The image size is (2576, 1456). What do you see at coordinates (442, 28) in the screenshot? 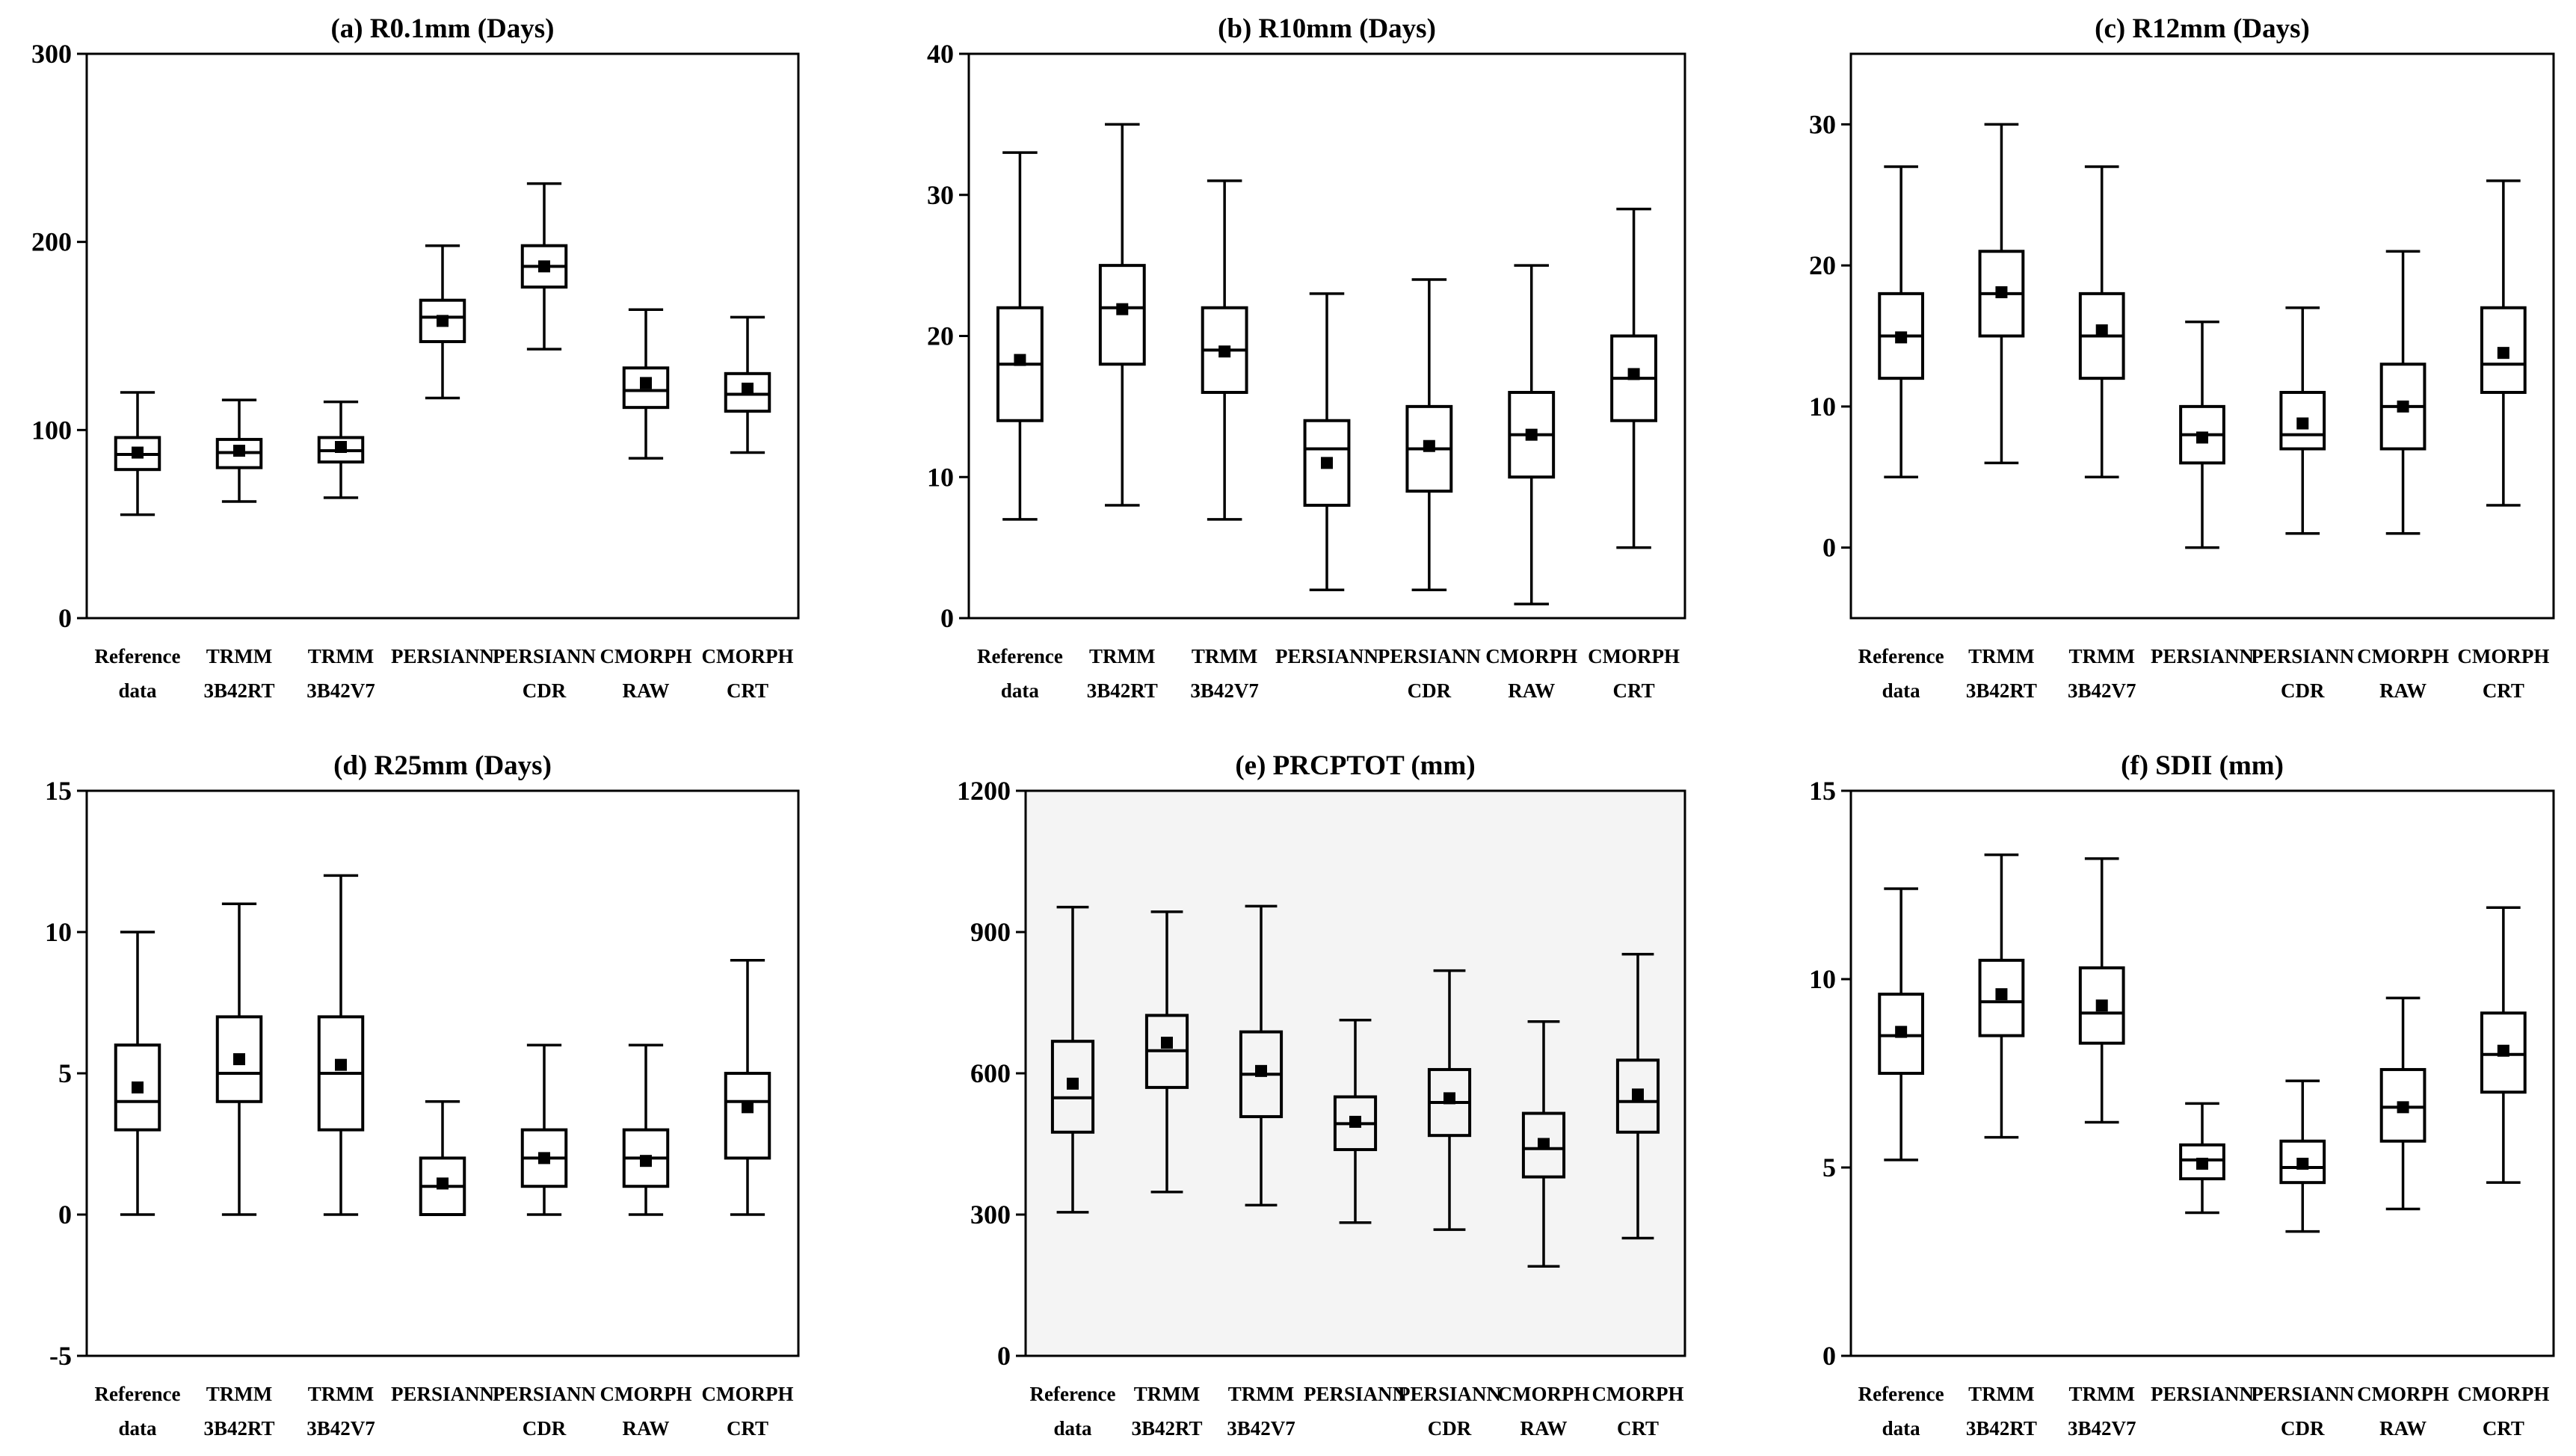
I see `chart-title: (a) R0.1mm (Days)` at bounding box center [442, 28].